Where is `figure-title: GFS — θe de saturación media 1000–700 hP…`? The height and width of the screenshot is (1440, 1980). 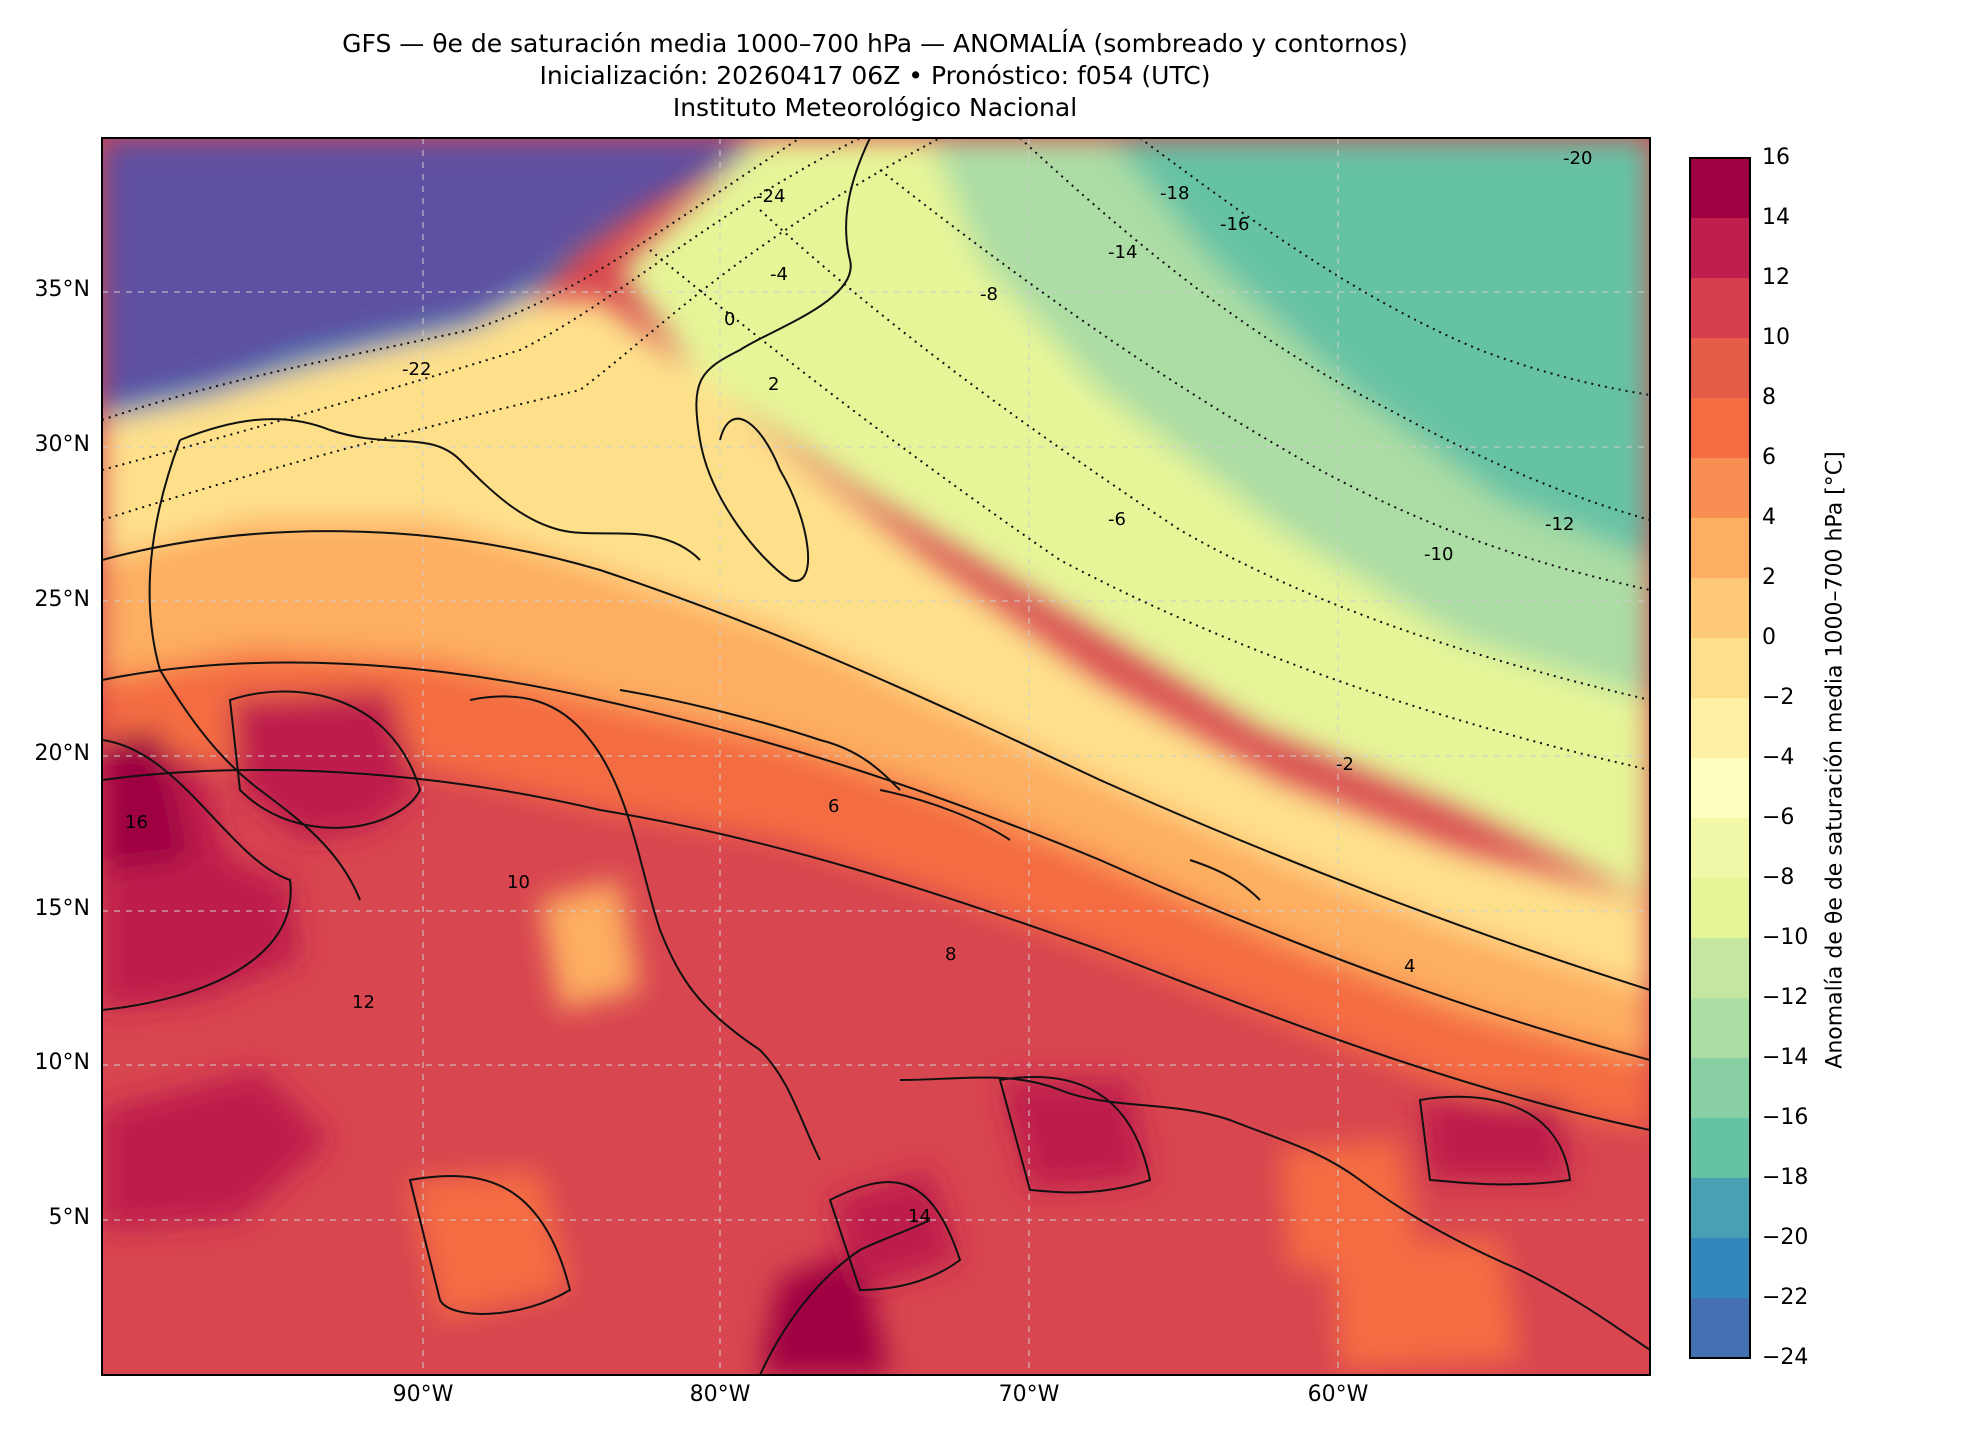
figure-title: GFS — θe de saturación media 1000–700 hP… is located at coordinates (875, 76).